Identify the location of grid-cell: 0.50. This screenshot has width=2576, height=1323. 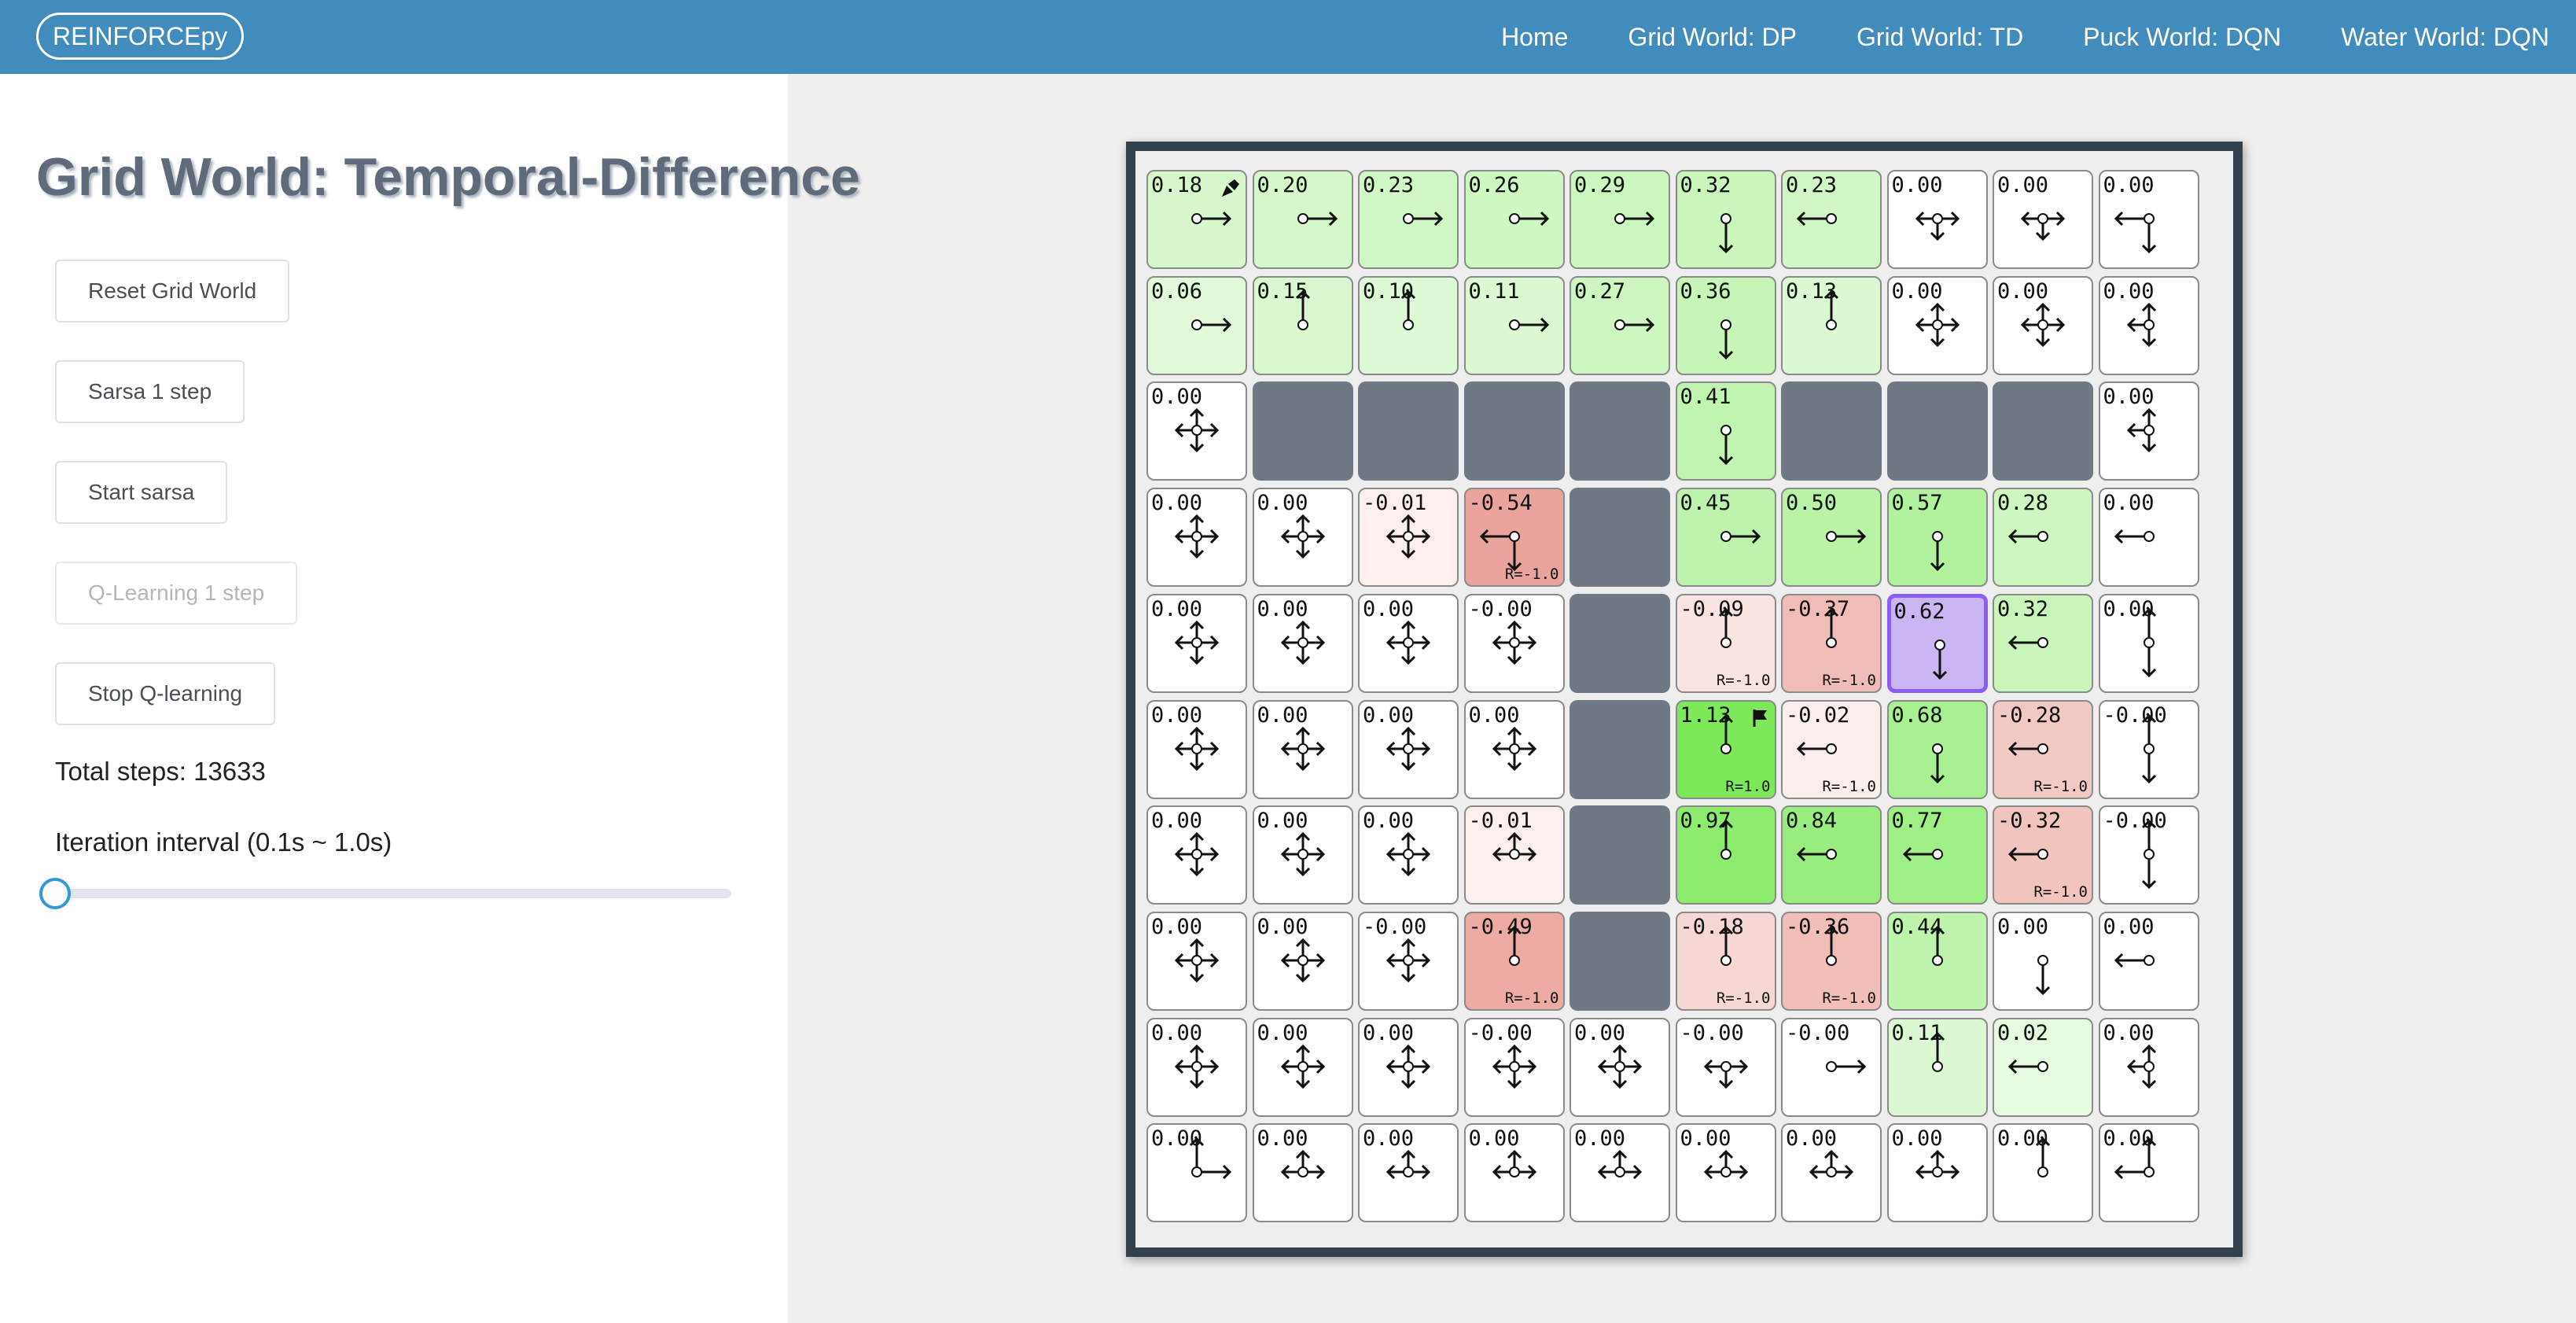
(1831, 538).